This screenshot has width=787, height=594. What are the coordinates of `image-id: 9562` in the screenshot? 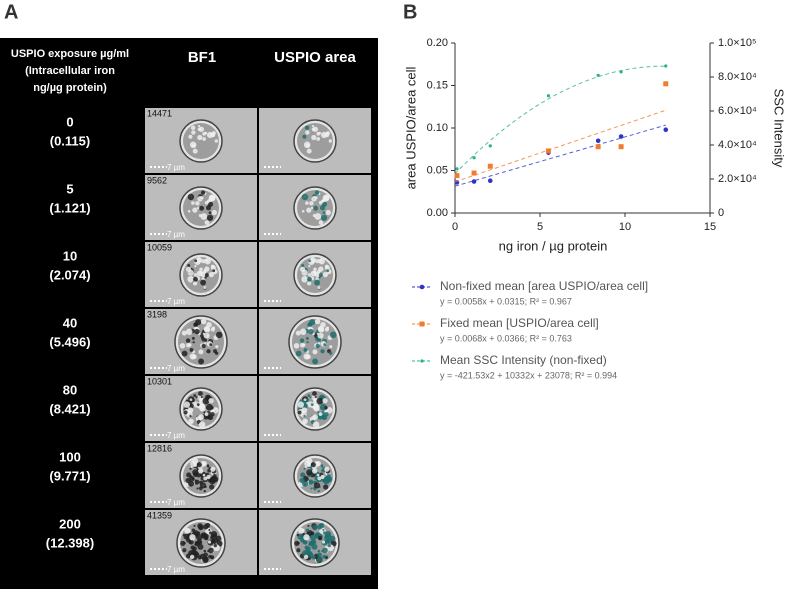 It's located at (157, 180).